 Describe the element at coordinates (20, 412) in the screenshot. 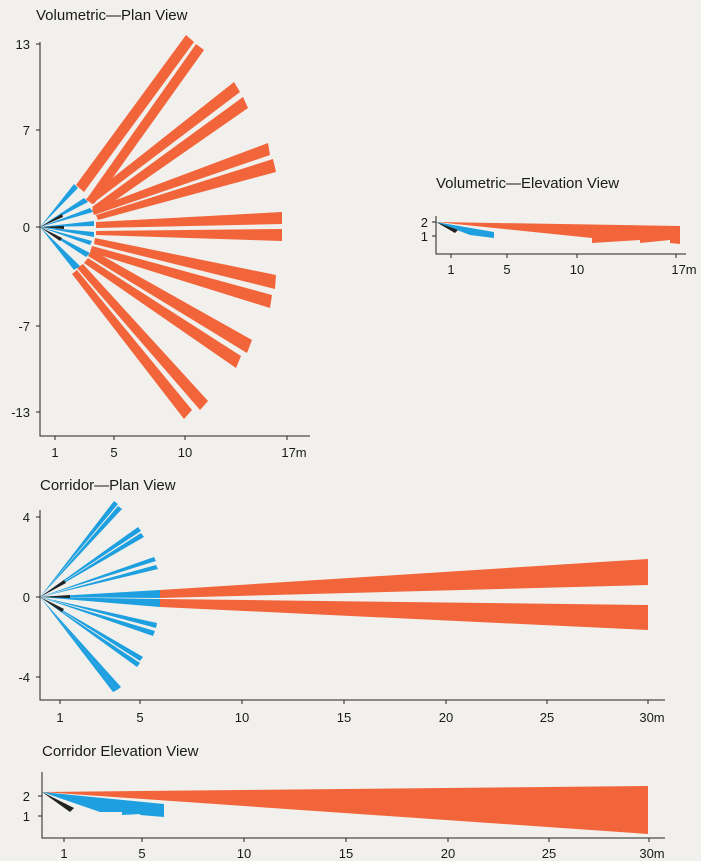

I see `y-tick-label: -13` at that location.